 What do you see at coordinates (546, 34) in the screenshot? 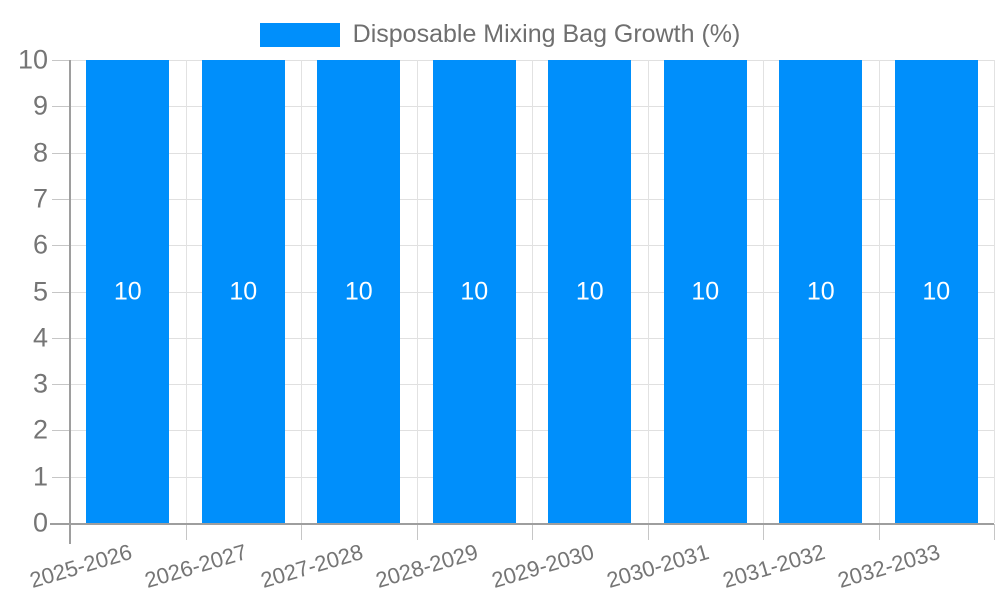
I see `legend-label: Disposable Mixing Bag Growth (%)` at bounding box center [546, 34].